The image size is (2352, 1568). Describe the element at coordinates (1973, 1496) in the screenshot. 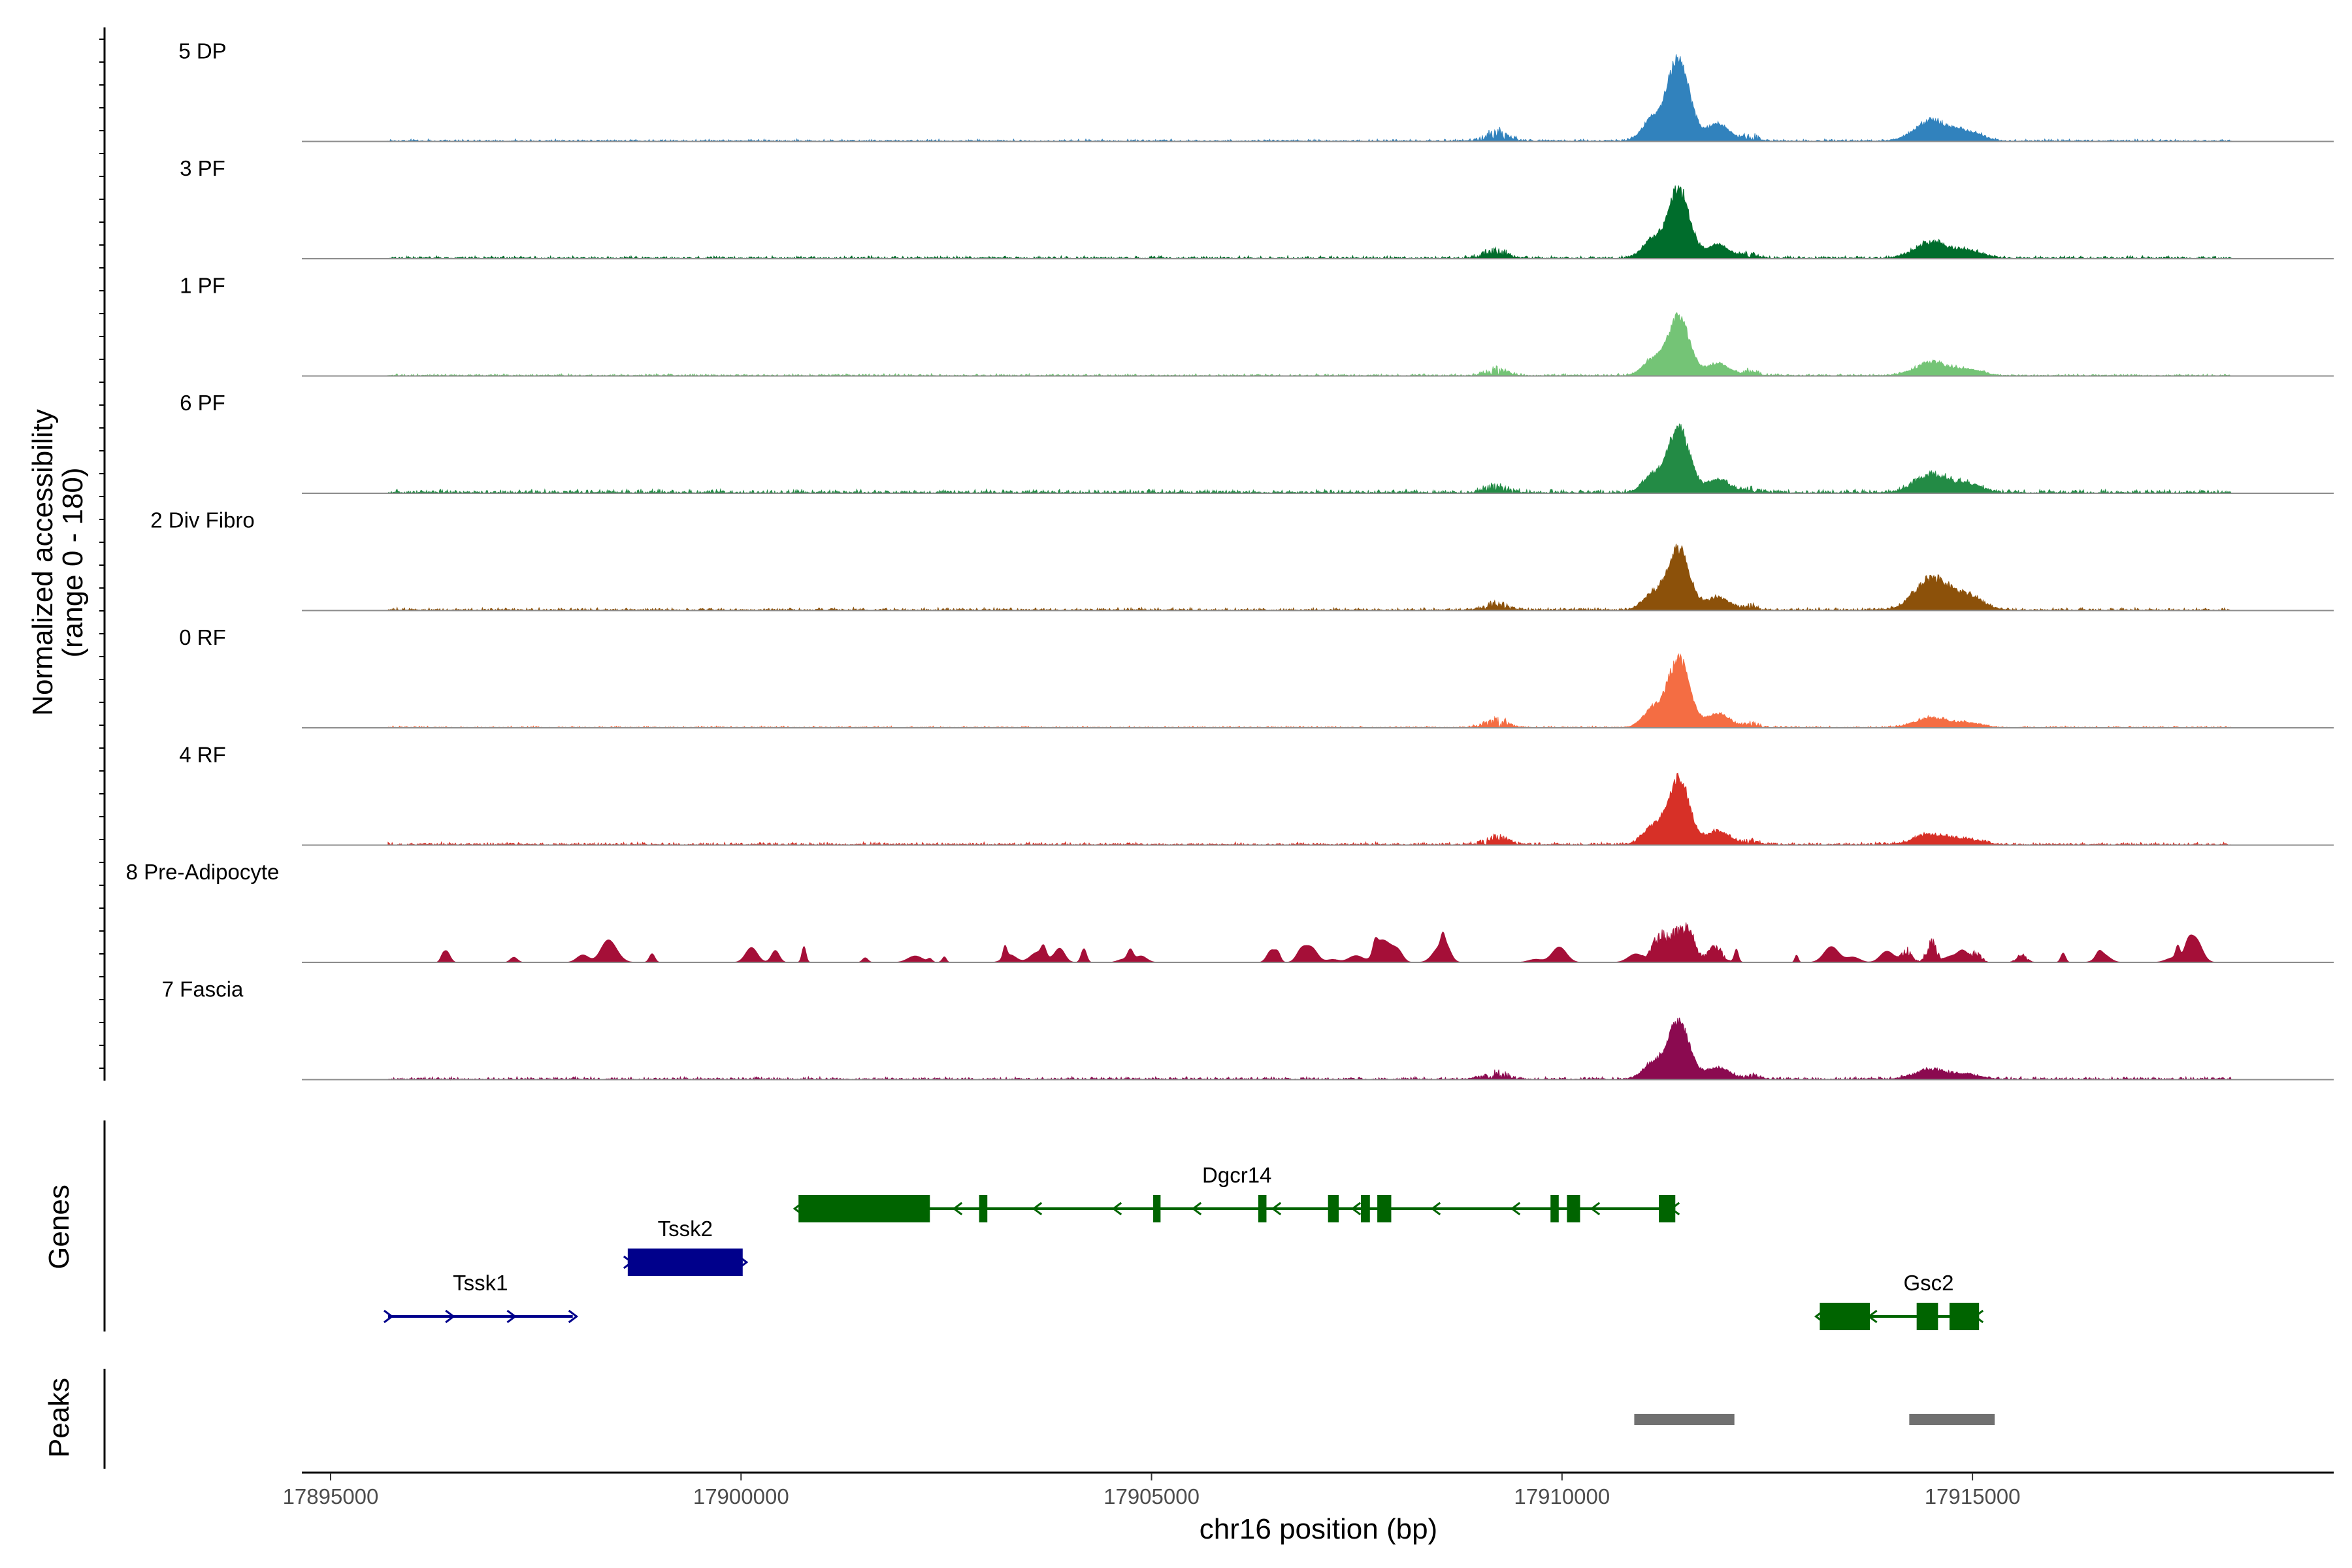

I see `x-tick-label: 17915000` at that location.